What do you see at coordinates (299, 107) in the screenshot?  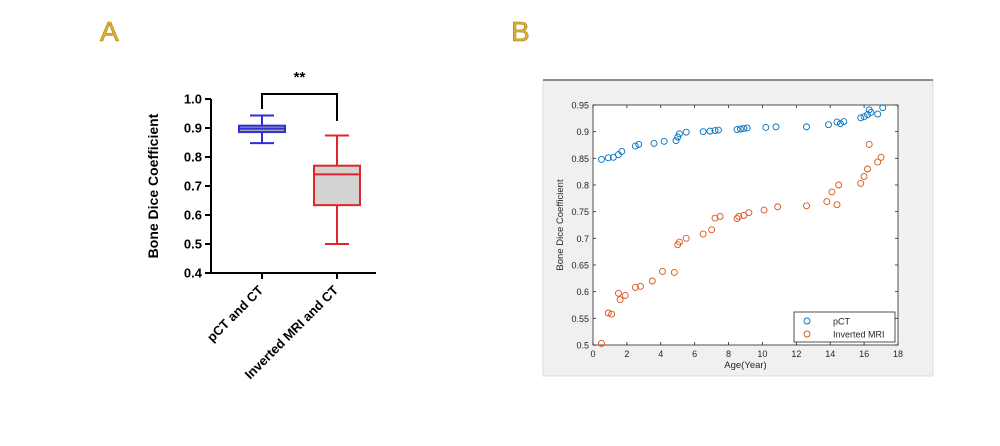 I see `significance-bracket` at bounding box center [299, 107].